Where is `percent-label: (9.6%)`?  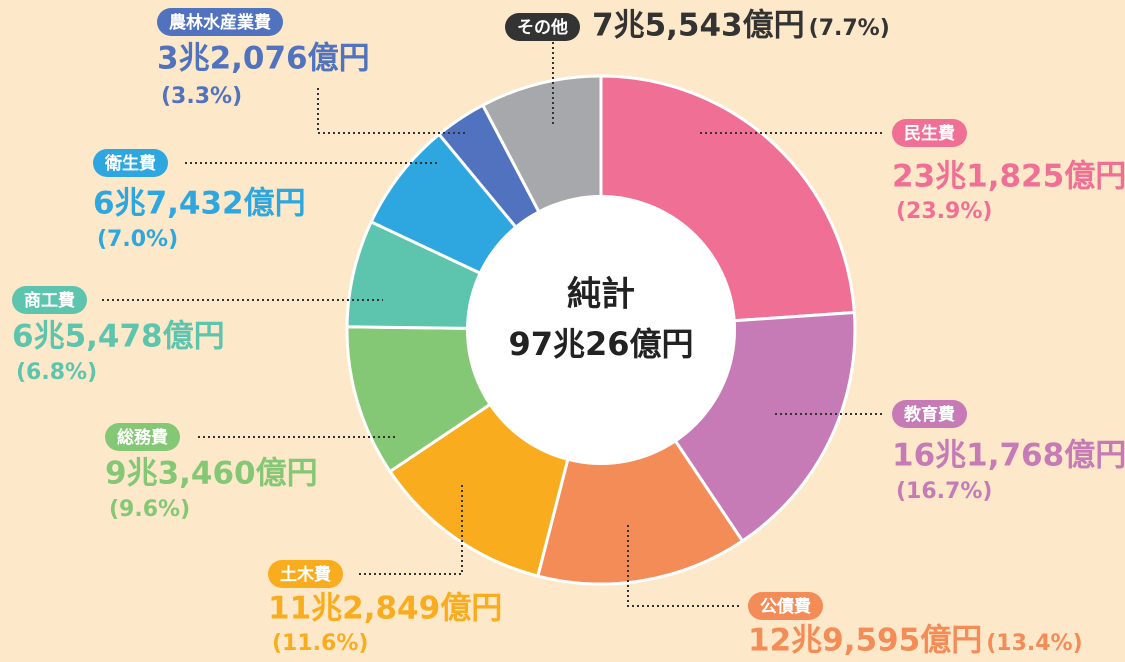
percent-label: (9.6%) is located at coordinates (149, 509).